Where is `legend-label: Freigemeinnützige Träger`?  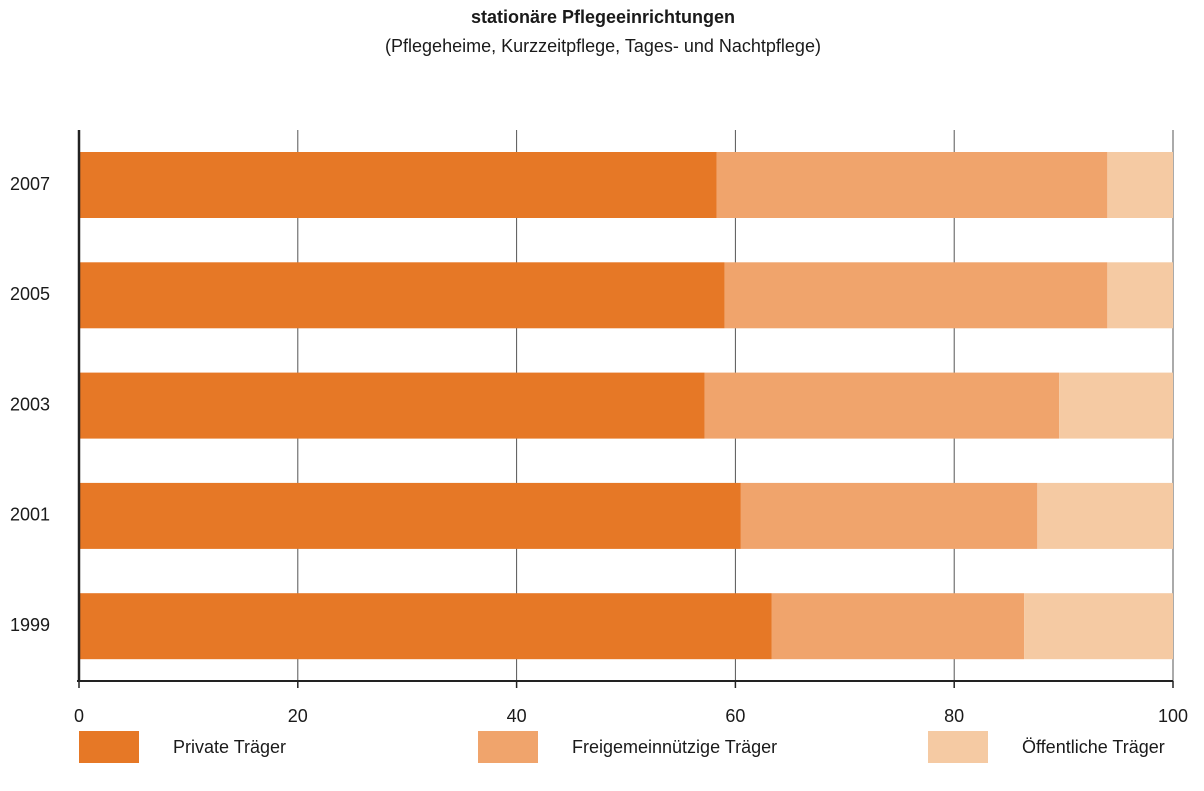
legend-label: Freigemeinnützige Träger is located at coordinates (674, 747).